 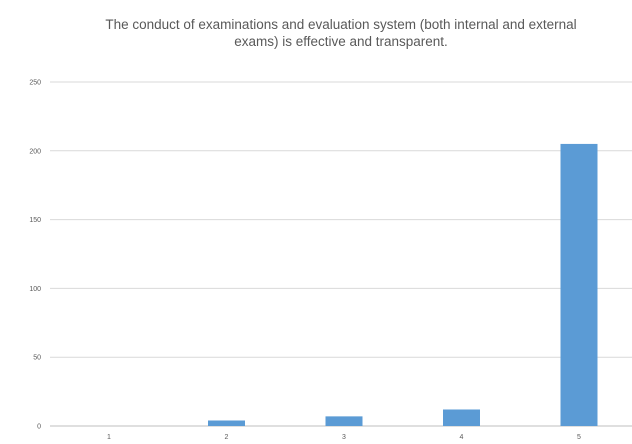 What do you see at coordinates (579, 437) in the screenshot?
I see `x-tick-label: 5` at bounding box center [579, 437].